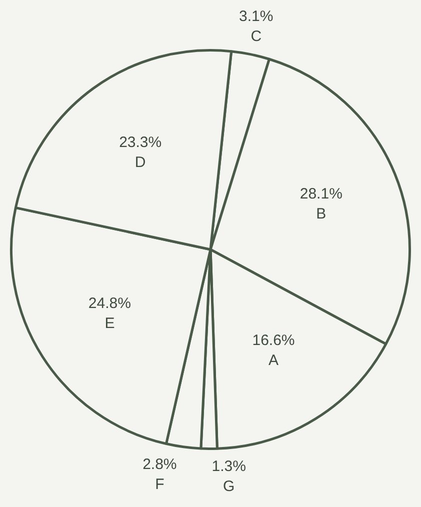 The width and height of the screenshot is (421, 507). Describe the element at coordinates (109, 323) in the screenshot. I see `slice-label: E` at that location.